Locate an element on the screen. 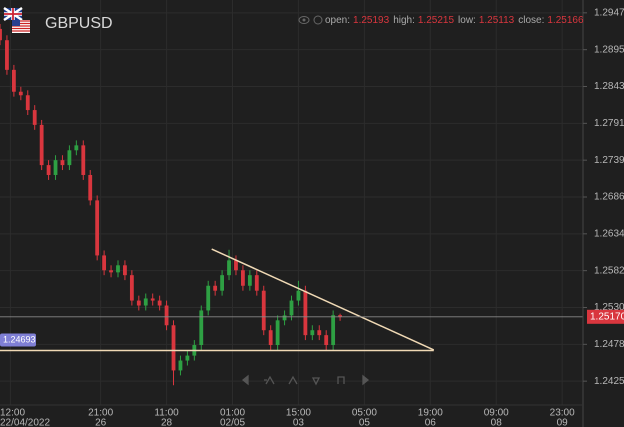 This screenshot has width=624, height=427. x-tick-label: 05:00 is located at coordinates (364, 413).